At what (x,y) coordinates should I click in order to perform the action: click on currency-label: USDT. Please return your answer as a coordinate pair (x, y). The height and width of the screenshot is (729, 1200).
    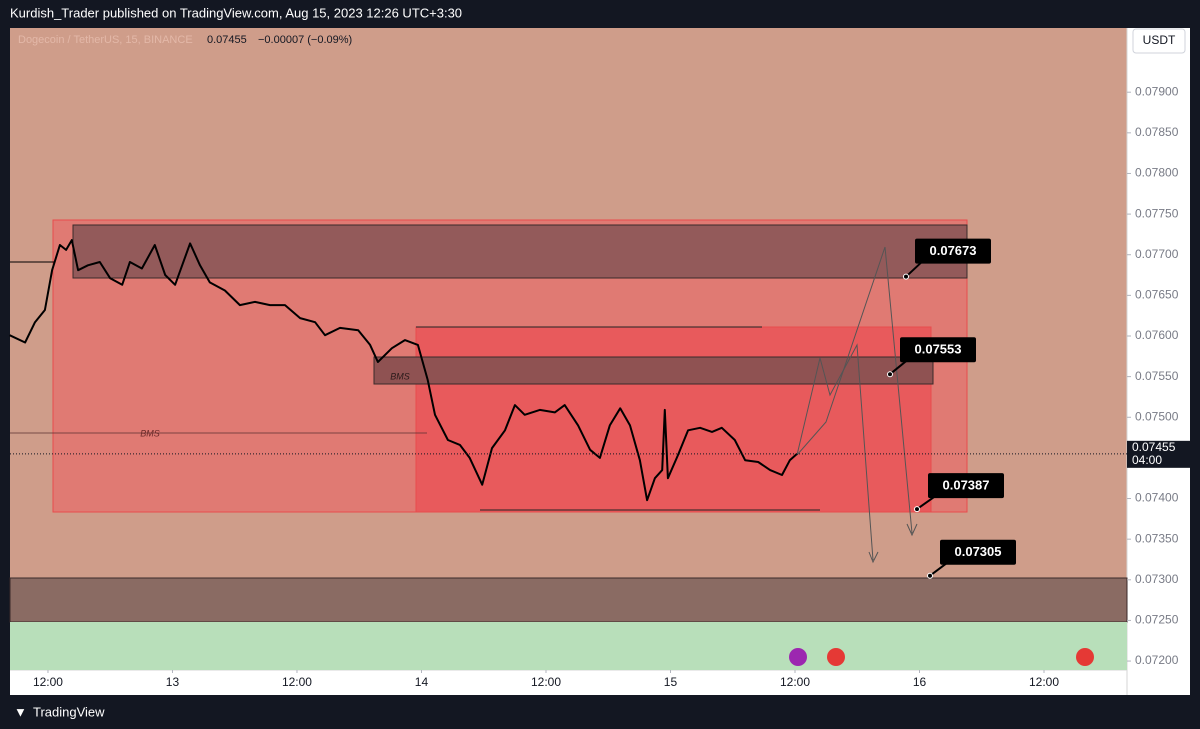
    Looking at the image, I should click on (1159, 40).